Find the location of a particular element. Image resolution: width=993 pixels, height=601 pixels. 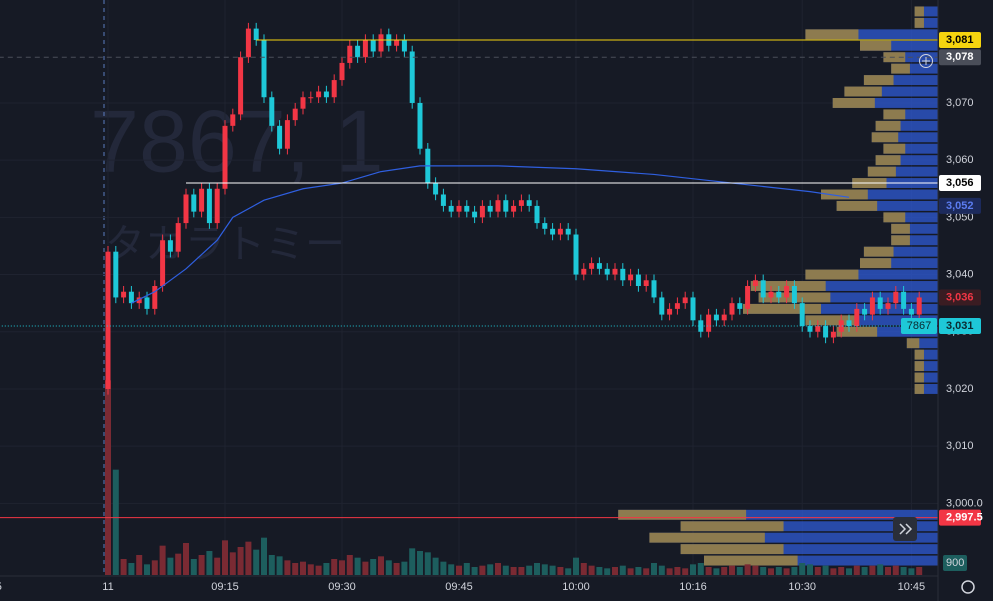

price-label: 3,052 is located at coordinates (960, 206).